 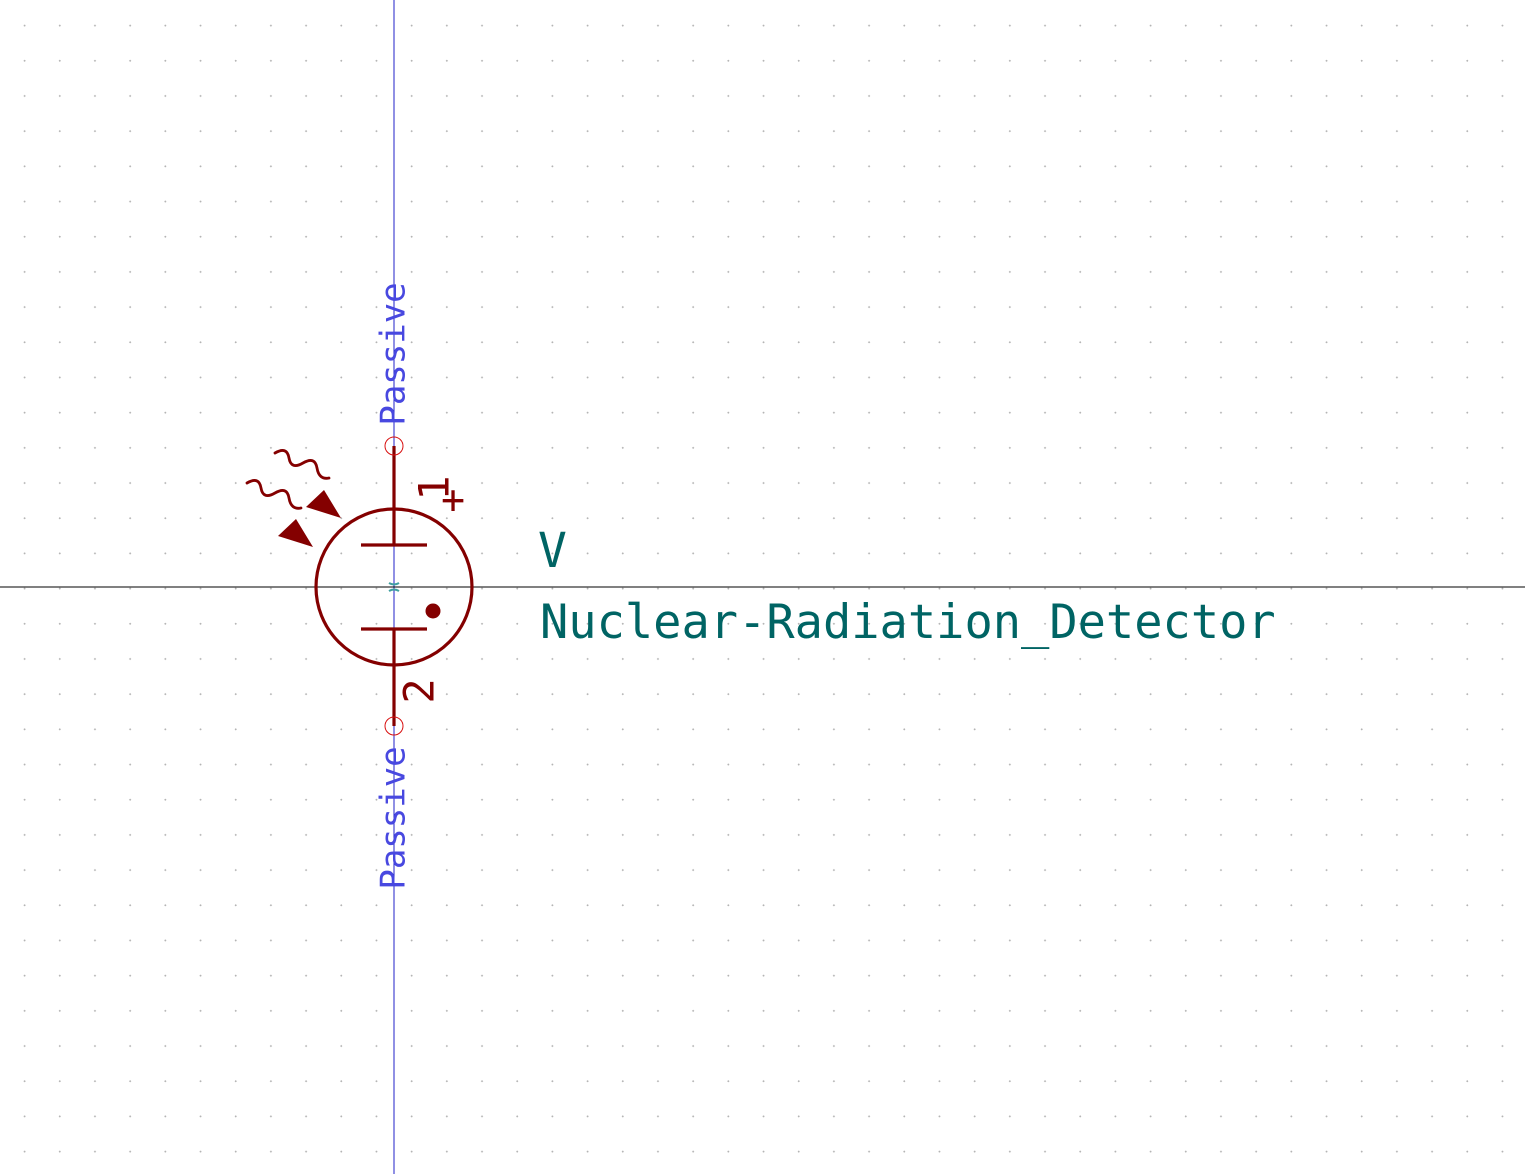 What do you see at coordinates (394, 353) in the screenshot?
I see `pin-1-electrical-type: Passive` at bounding box center [394, 353].